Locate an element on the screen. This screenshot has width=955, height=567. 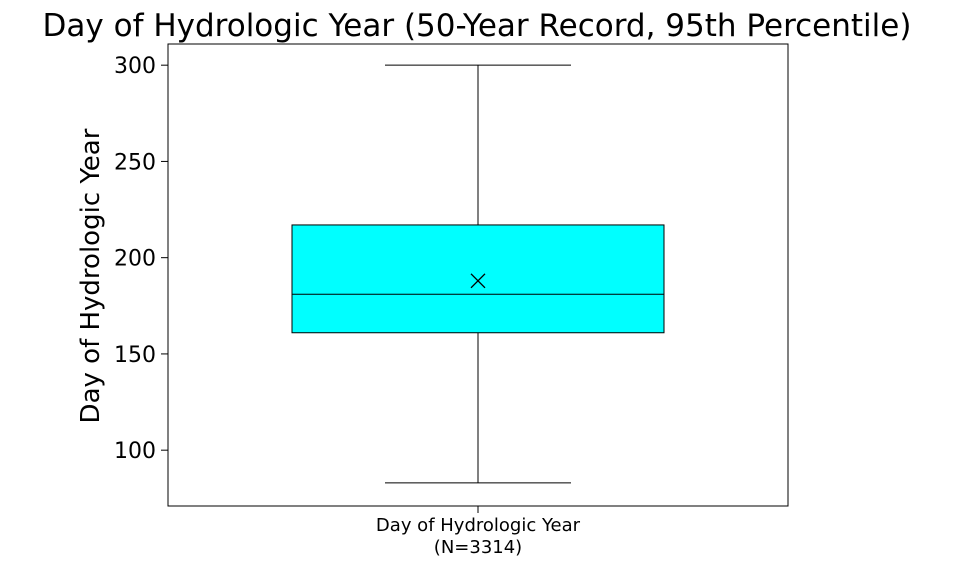
x-tick-label-line-1: (N=3314) is located at coordinates (478, 547).